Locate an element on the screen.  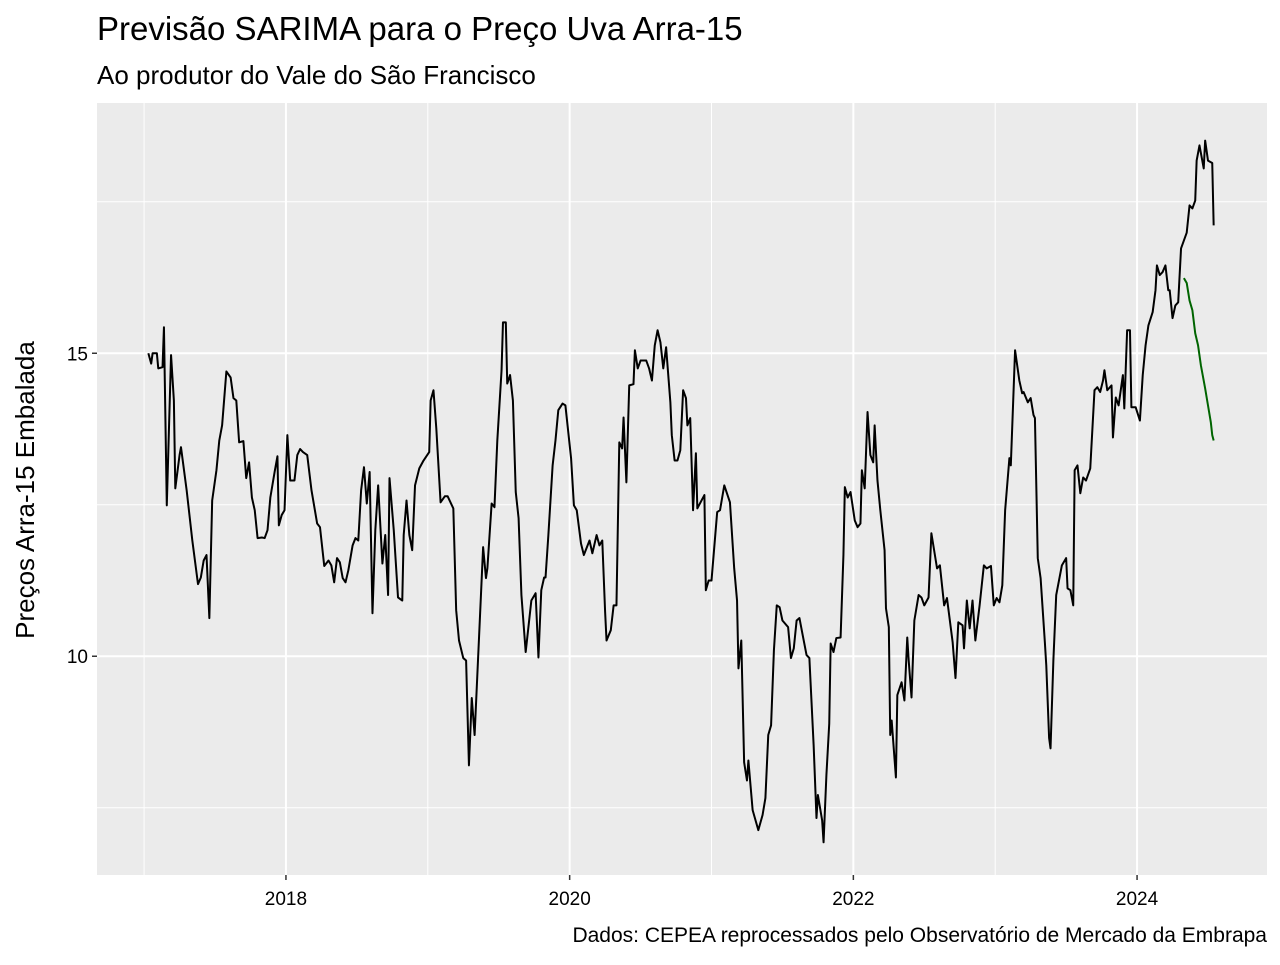
chart-title: Previsão SARIMA para o Preço Uva Arra-15 is located at coordinates (420, 28).